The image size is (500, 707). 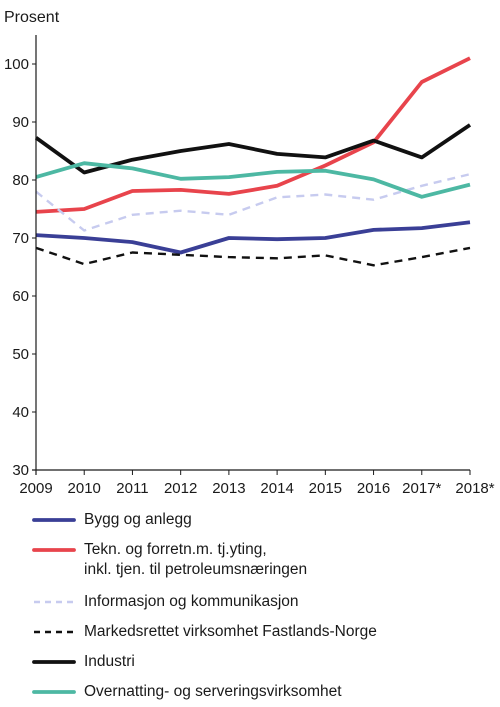 I want to click on legend-item: Markedsrettet virksomhet Fastlands-Norge, so click(x=204, y=632).